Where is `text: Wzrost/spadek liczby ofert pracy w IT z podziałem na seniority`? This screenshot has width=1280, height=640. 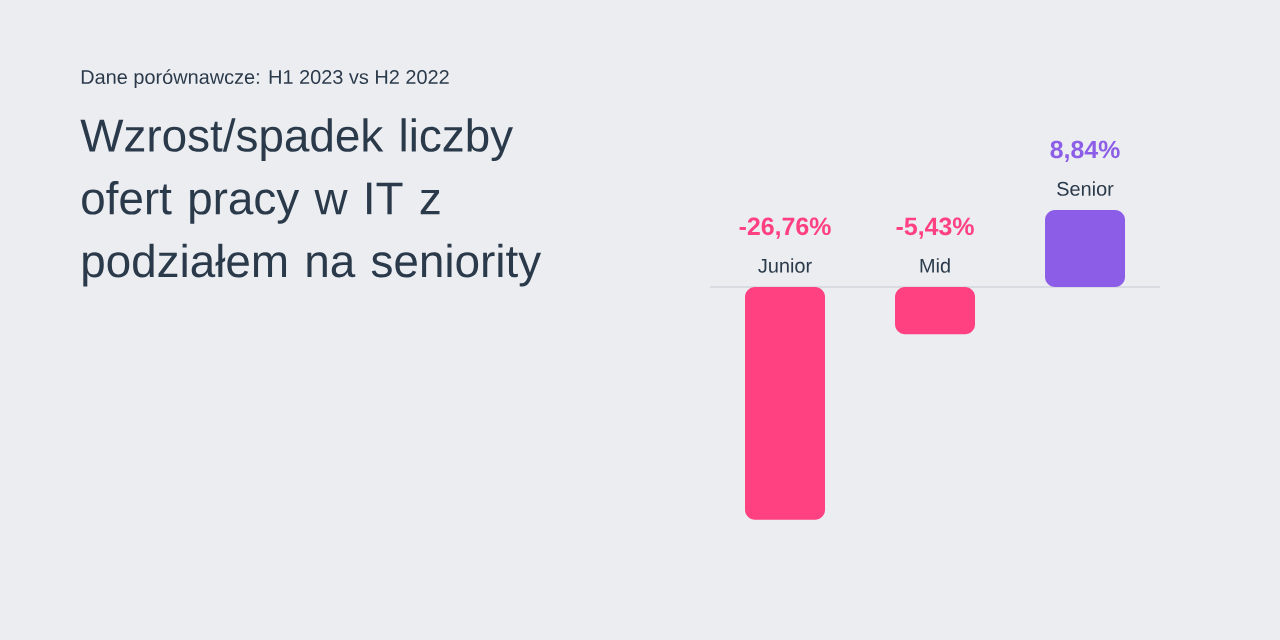 text: Wzrost/spadek liczby ofert pracy w IT z podziałem na seniority is located at coordinates (311, 202).